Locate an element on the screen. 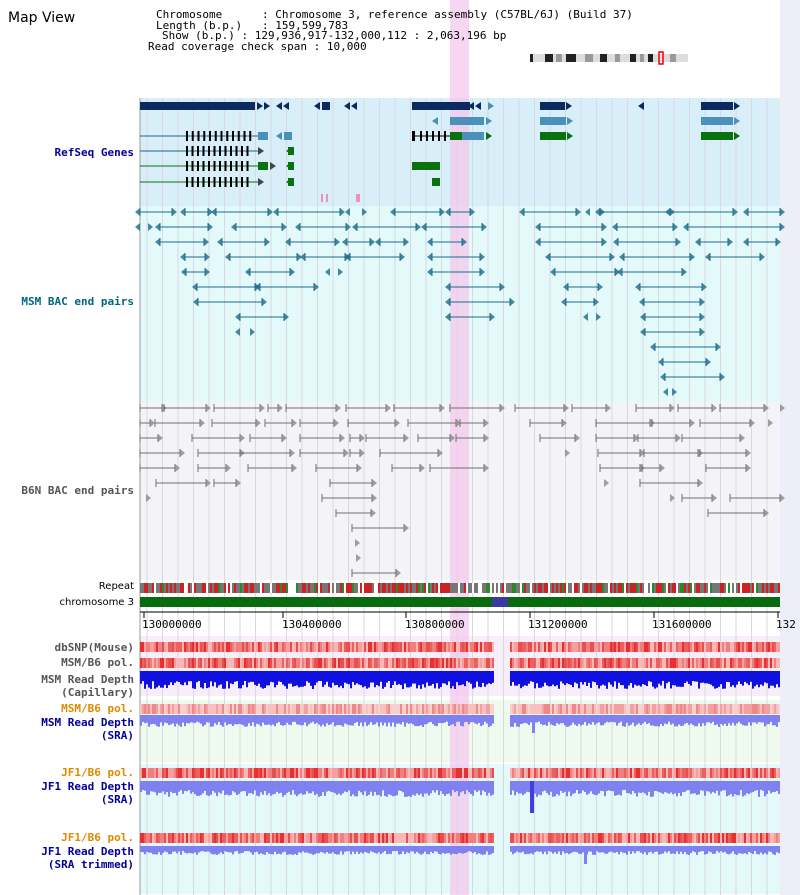  gene-marker is located at coordinates (327, 198).